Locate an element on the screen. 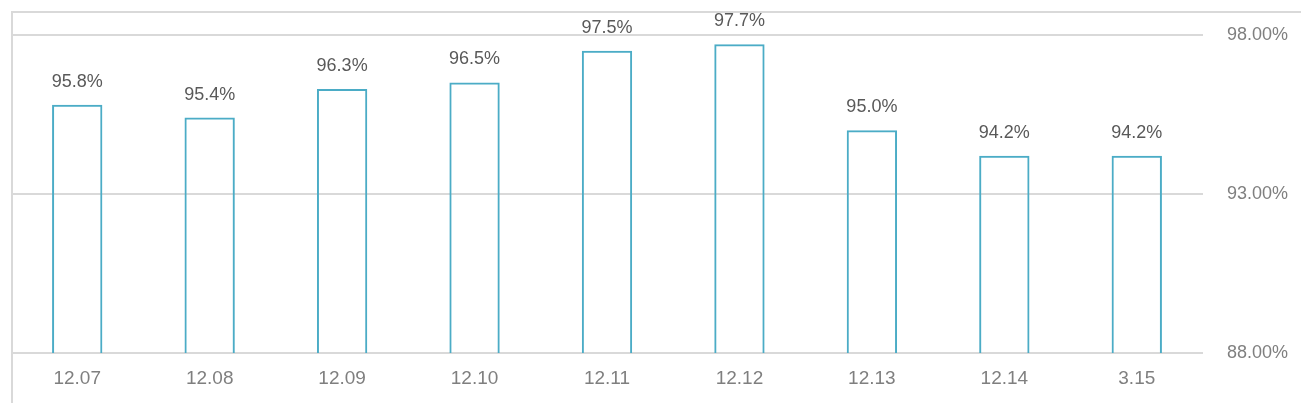 Image resolution: width=1301 pixels, height=403 pixels. x-tick-label: 12.14 is located at coordinates (1004, 377).